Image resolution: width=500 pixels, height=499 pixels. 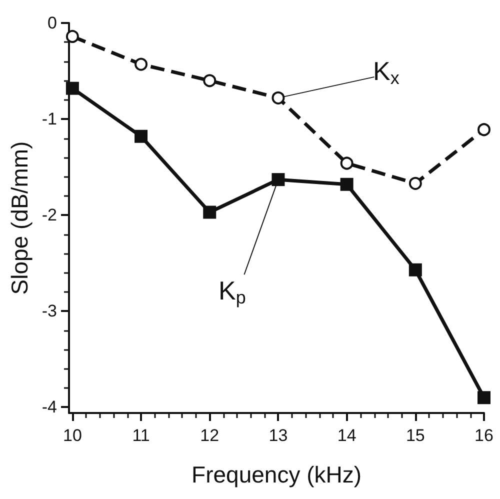 What do you see at coordinates (210, 435) in the screenshot?
I see `x-tick-label: 12` at bounding box center [210, 435].